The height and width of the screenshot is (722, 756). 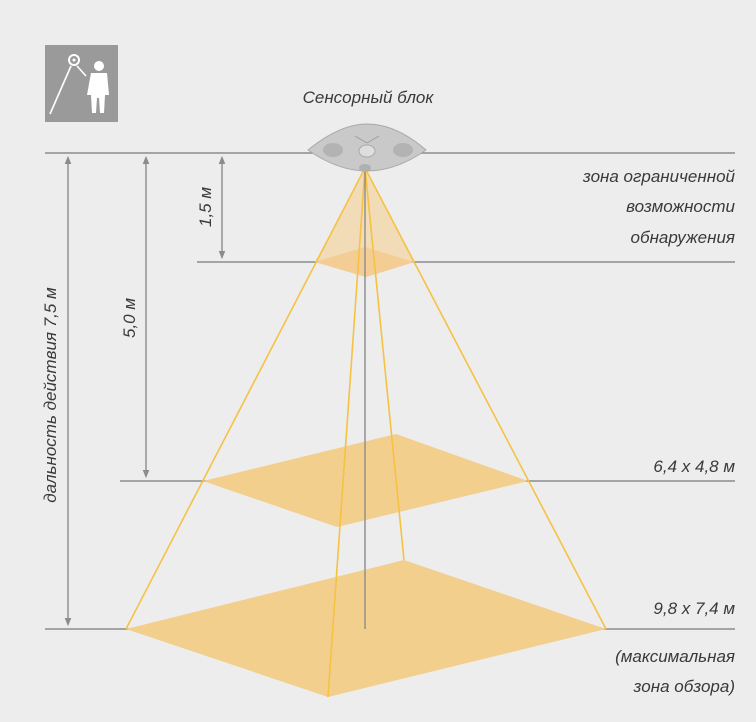 What do you see at coordinates (680, 206) in the screenshot?
I see `limited-zone-label-line-2: возможности` at bounding box center [680, 206].